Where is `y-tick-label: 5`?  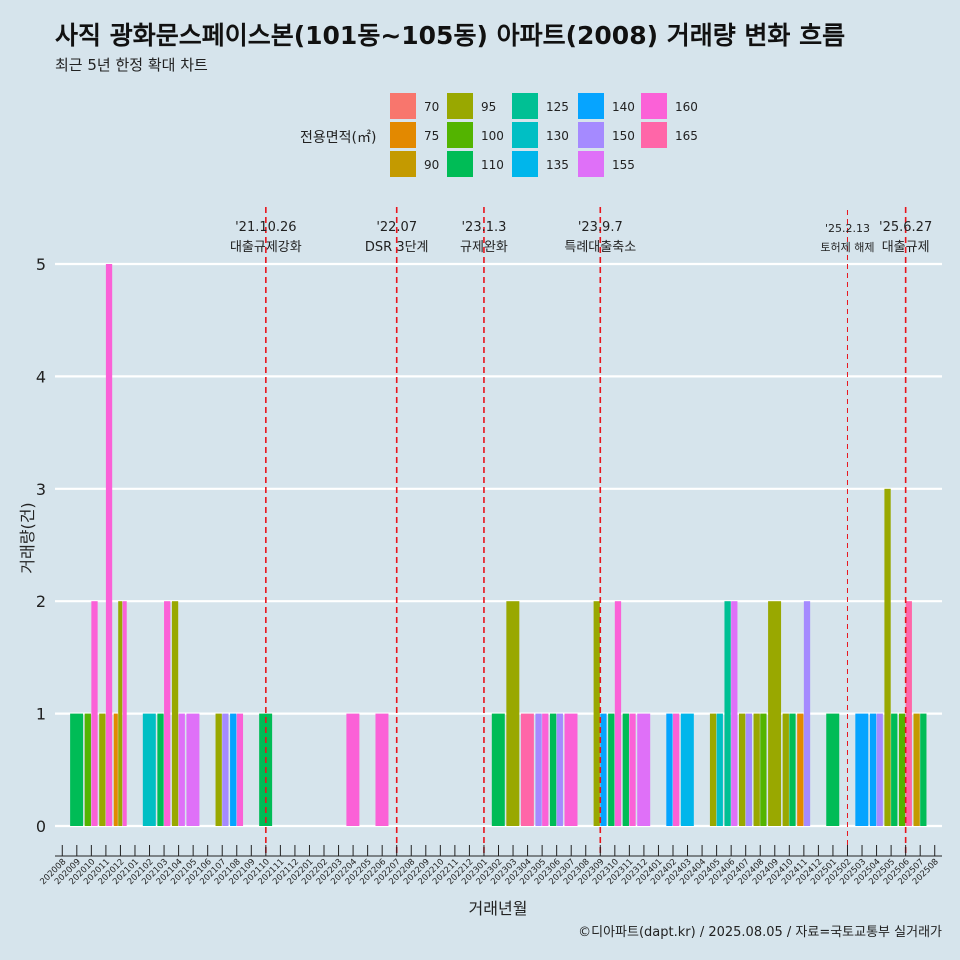
y-tick-label: 5 is located at coordinates (41, 264).